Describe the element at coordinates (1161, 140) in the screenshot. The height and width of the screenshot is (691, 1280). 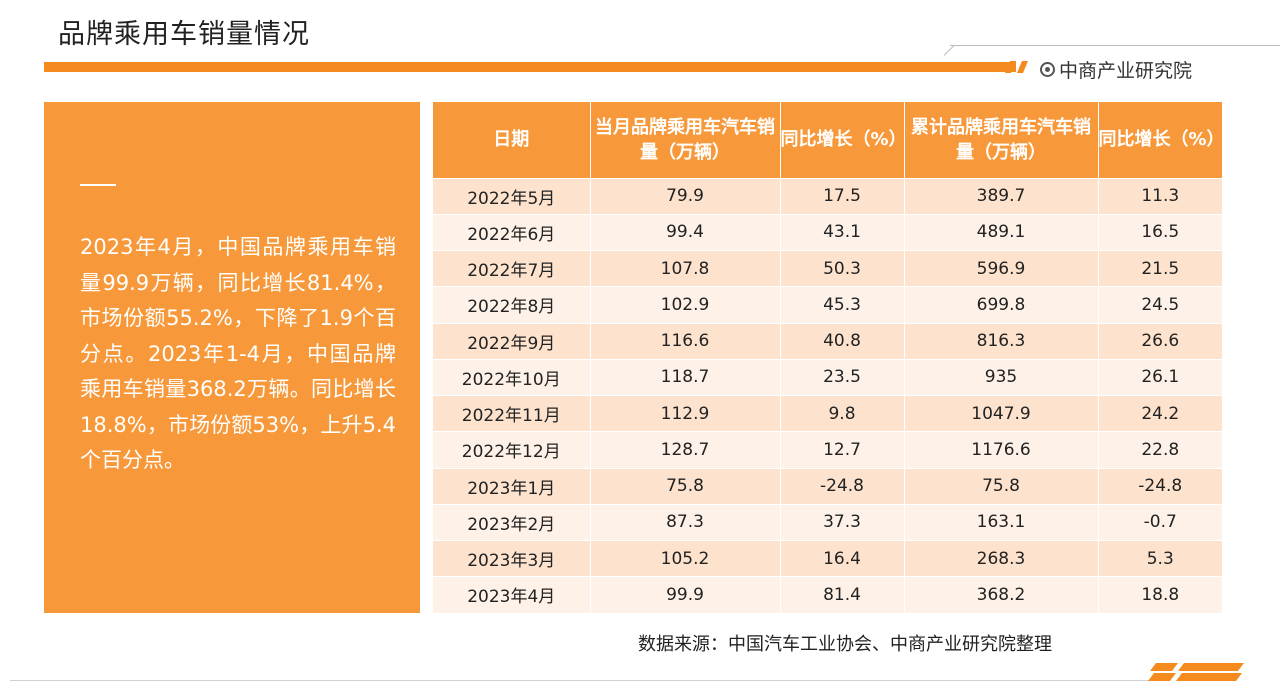
I see `column-header-cumulative-growth: 同比增长（%）` at that location.